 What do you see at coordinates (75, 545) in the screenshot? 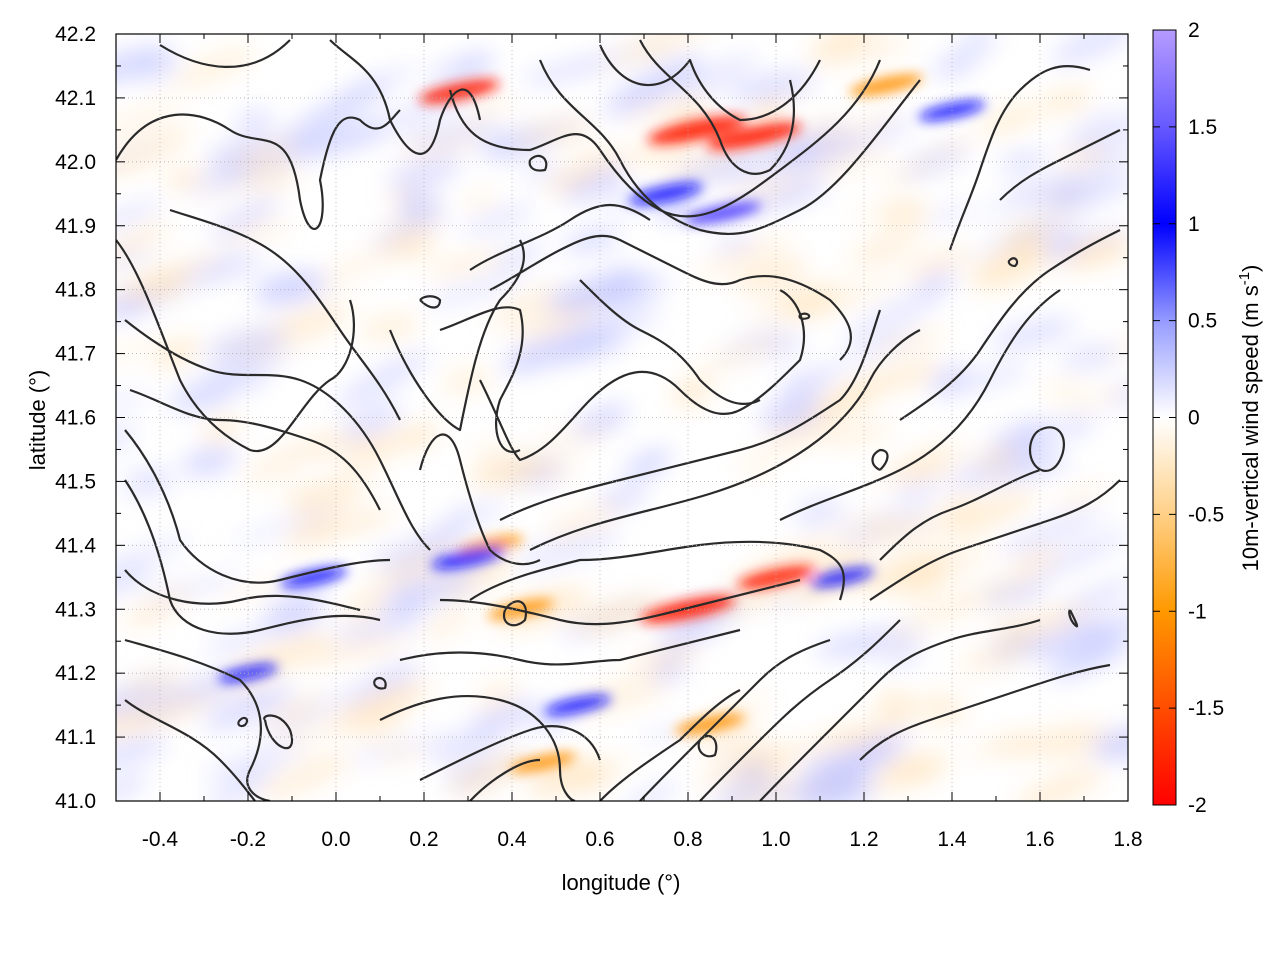
I see `y-tick-label: 41.4` at bounding box center [75, 545].